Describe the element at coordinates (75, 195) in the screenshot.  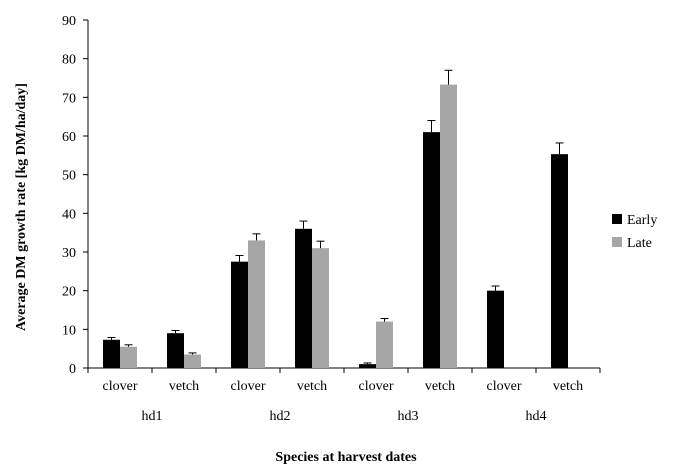
I see `y-axis: 0 10 20 30 40 50 60 70 80 90` at that location.